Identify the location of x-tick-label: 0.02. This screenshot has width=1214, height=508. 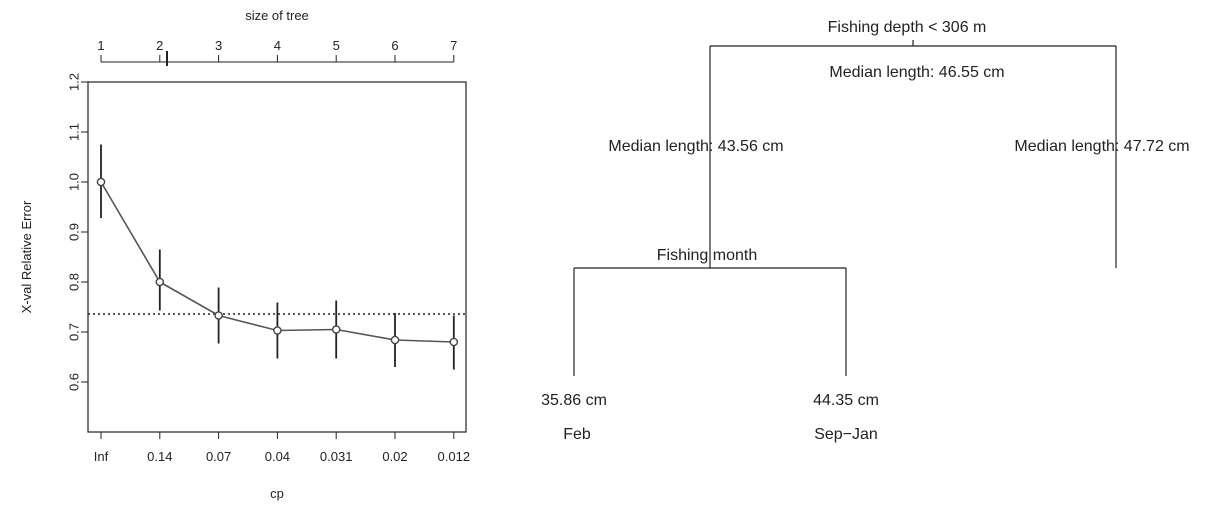
(394, 456).